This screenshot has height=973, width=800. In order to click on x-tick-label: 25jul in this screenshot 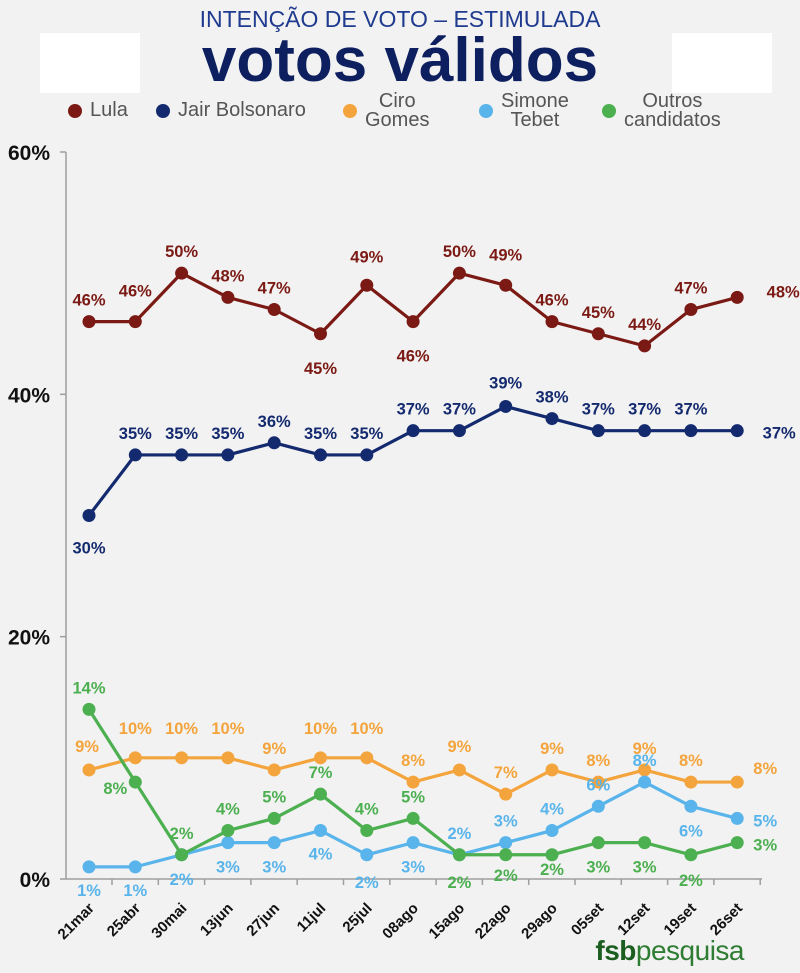, I will do `click(357, 918)`.